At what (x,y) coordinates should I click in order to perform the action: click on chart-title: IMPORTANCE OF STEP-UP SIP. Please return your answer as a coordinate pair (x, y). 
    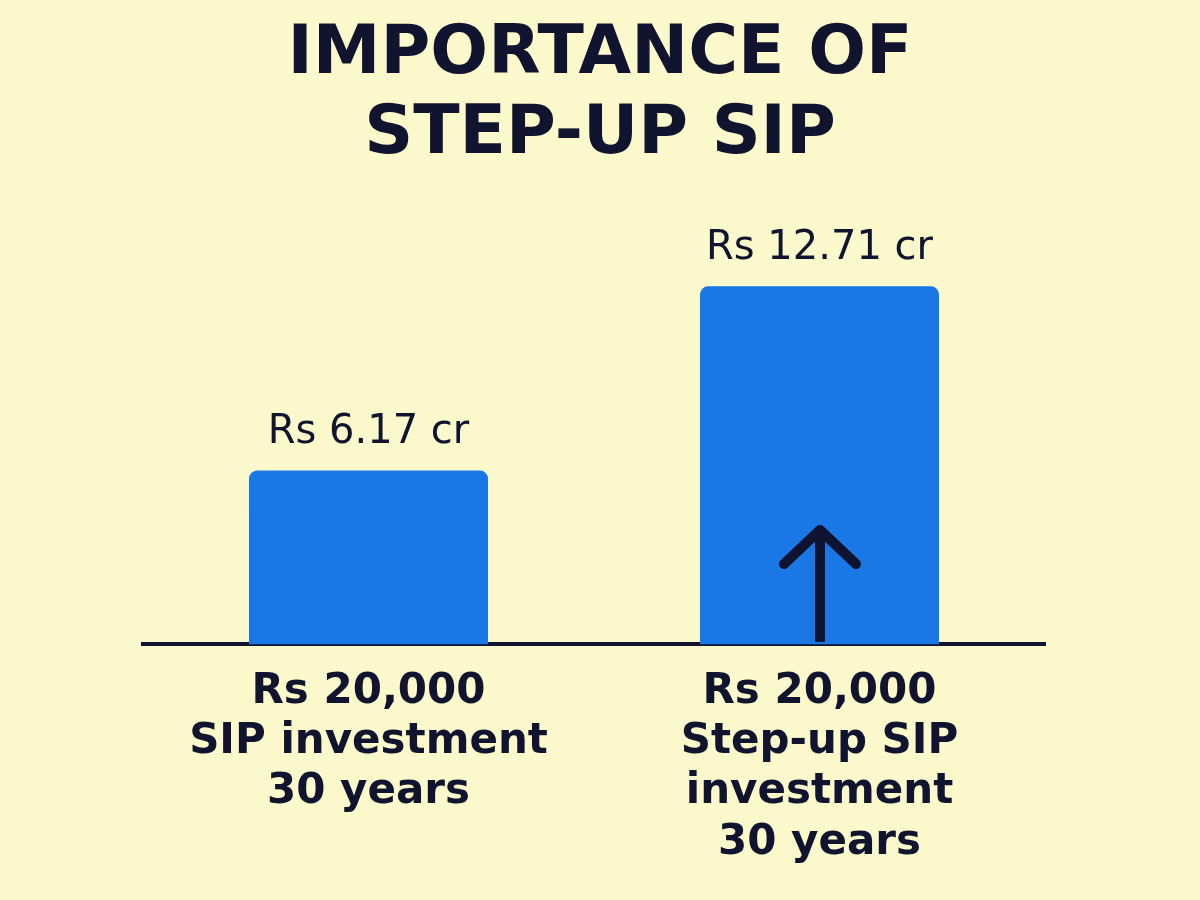
    Looking at the image, I should click on (600, 90).